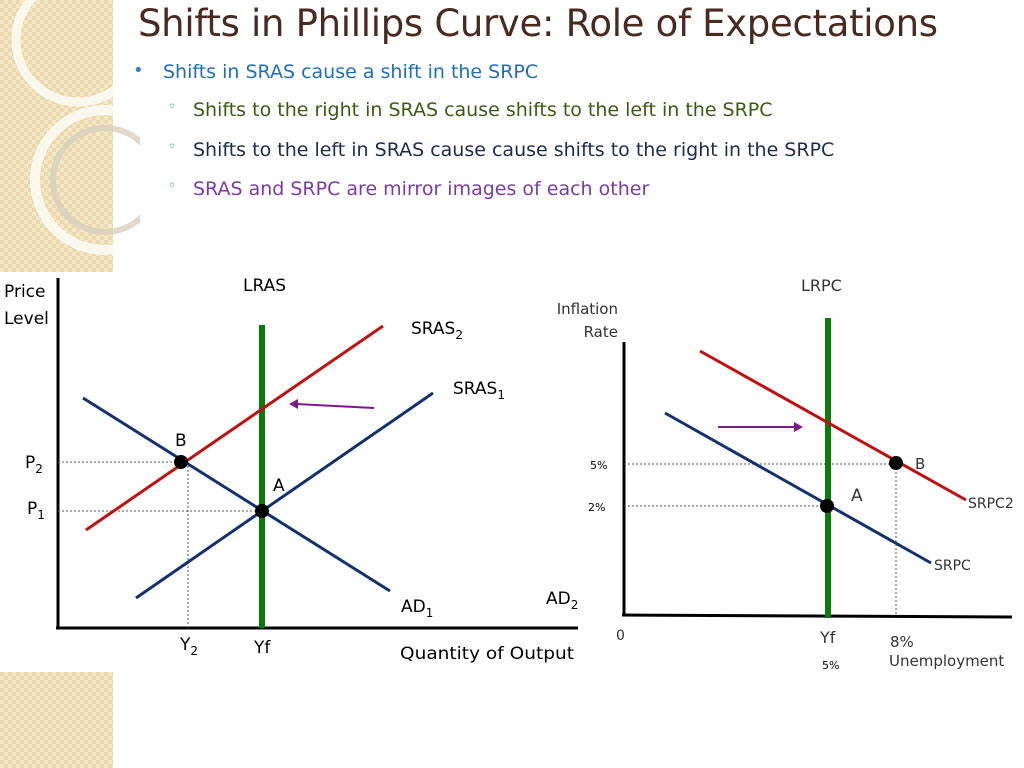 The image size is (1024, 768). I want to click on ad2-label-main: AD, so click(558, 599).